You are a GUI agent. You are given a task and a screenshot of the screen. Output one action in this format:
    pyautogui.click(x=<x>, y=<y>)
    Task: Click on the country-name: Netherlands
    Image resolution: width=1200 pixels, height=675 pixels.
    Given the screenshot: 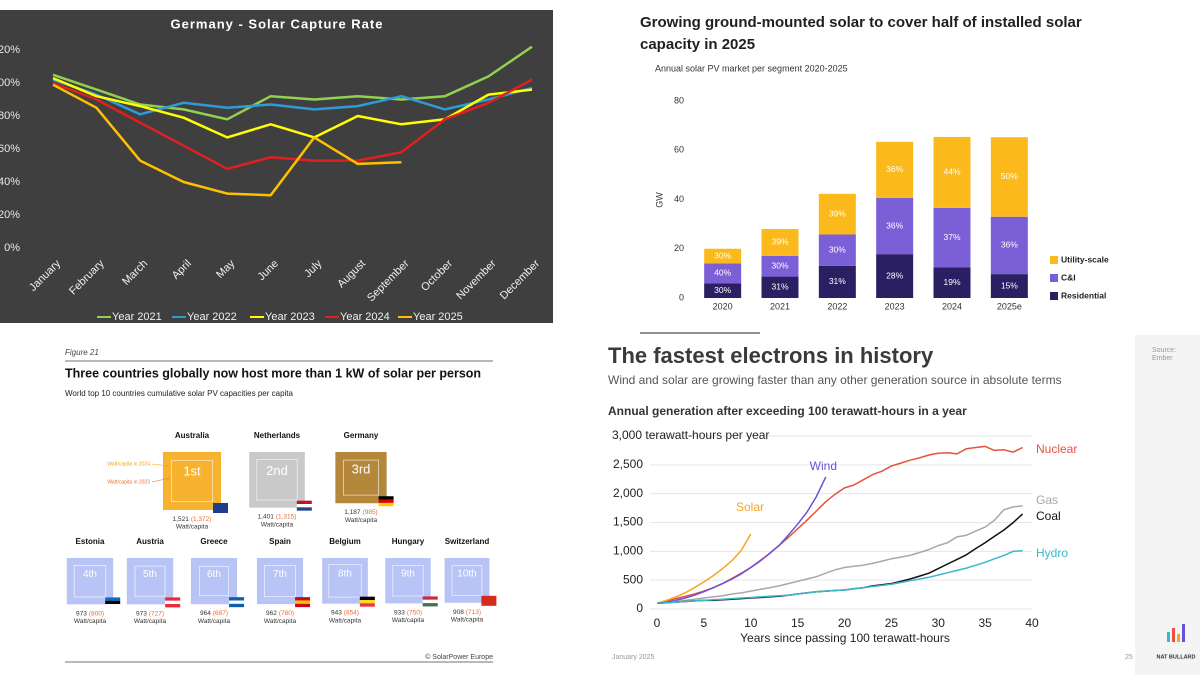 What is the action you would take?
    pyautogui.click(x=277, y=435)
    